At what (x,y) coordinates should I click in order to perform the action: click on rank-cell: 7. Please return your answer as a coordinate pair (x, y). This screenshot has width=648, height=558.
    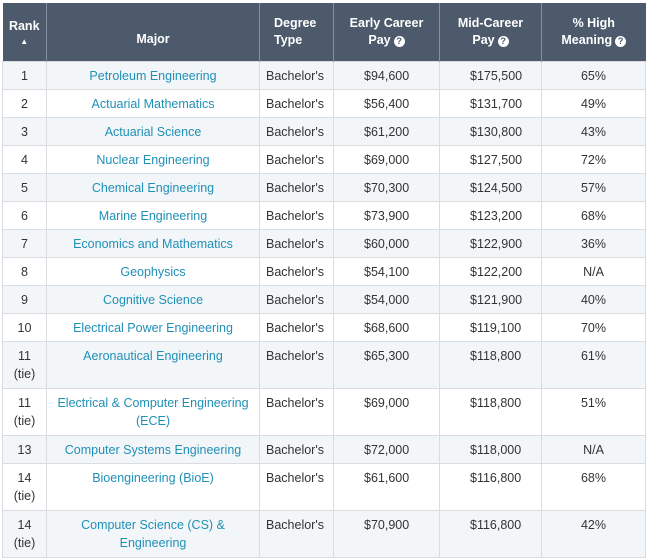
    Looking at the image, I should click on (24, 243).